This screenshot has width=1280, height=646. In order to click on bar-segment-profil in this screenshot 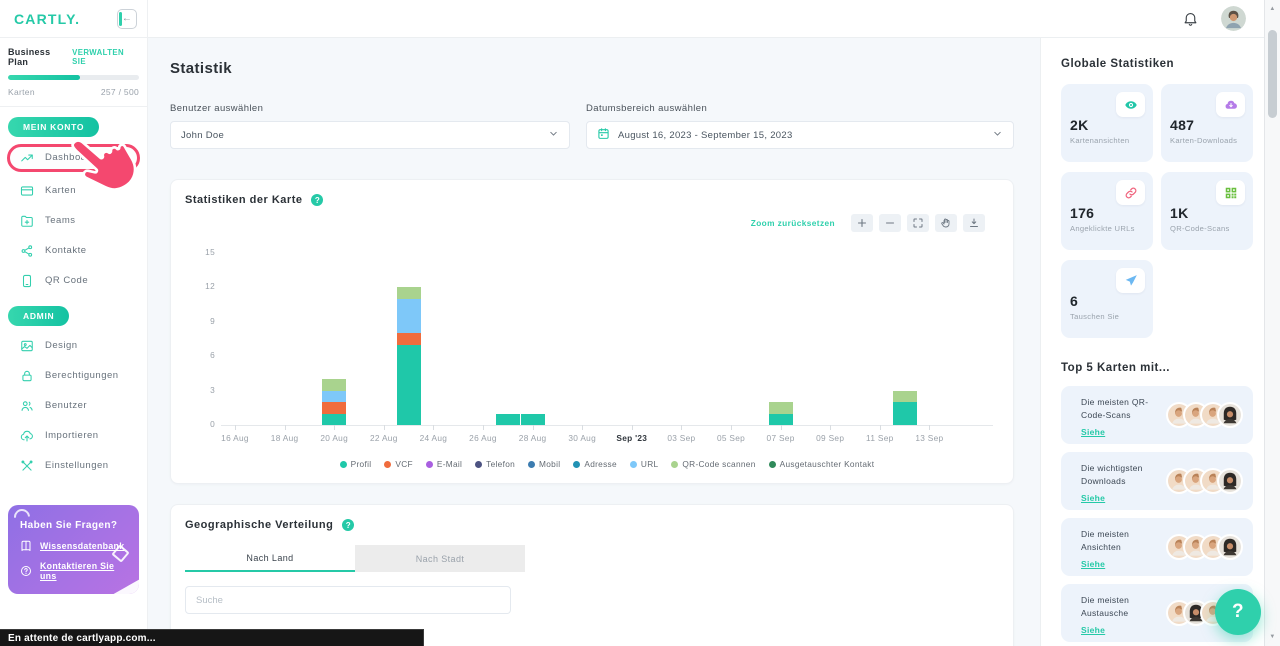, I will do `click(408, 384)`.